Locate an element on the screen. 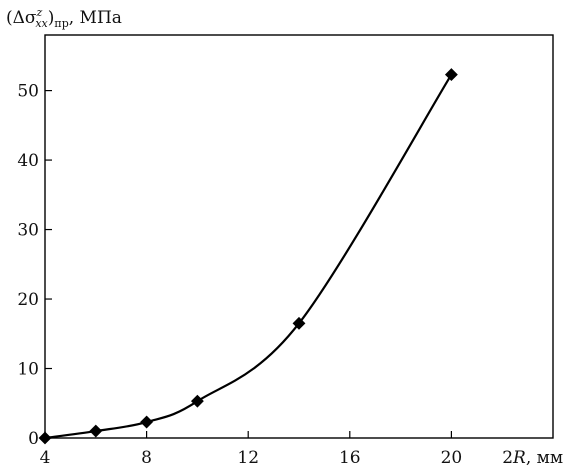 The width and height of the screenshot is (565, 468). y-tick-label: 30 is located at coordinates (28, 231).